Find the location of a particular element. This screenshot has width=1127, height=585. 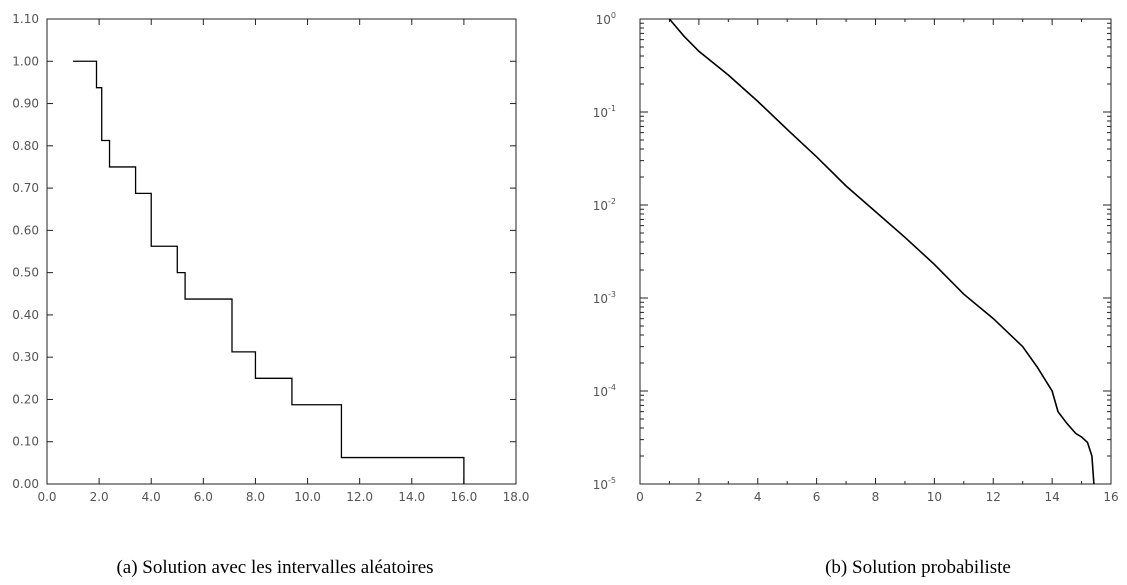

x-tick-label: 18.0 is located at coordinates (516, 497).